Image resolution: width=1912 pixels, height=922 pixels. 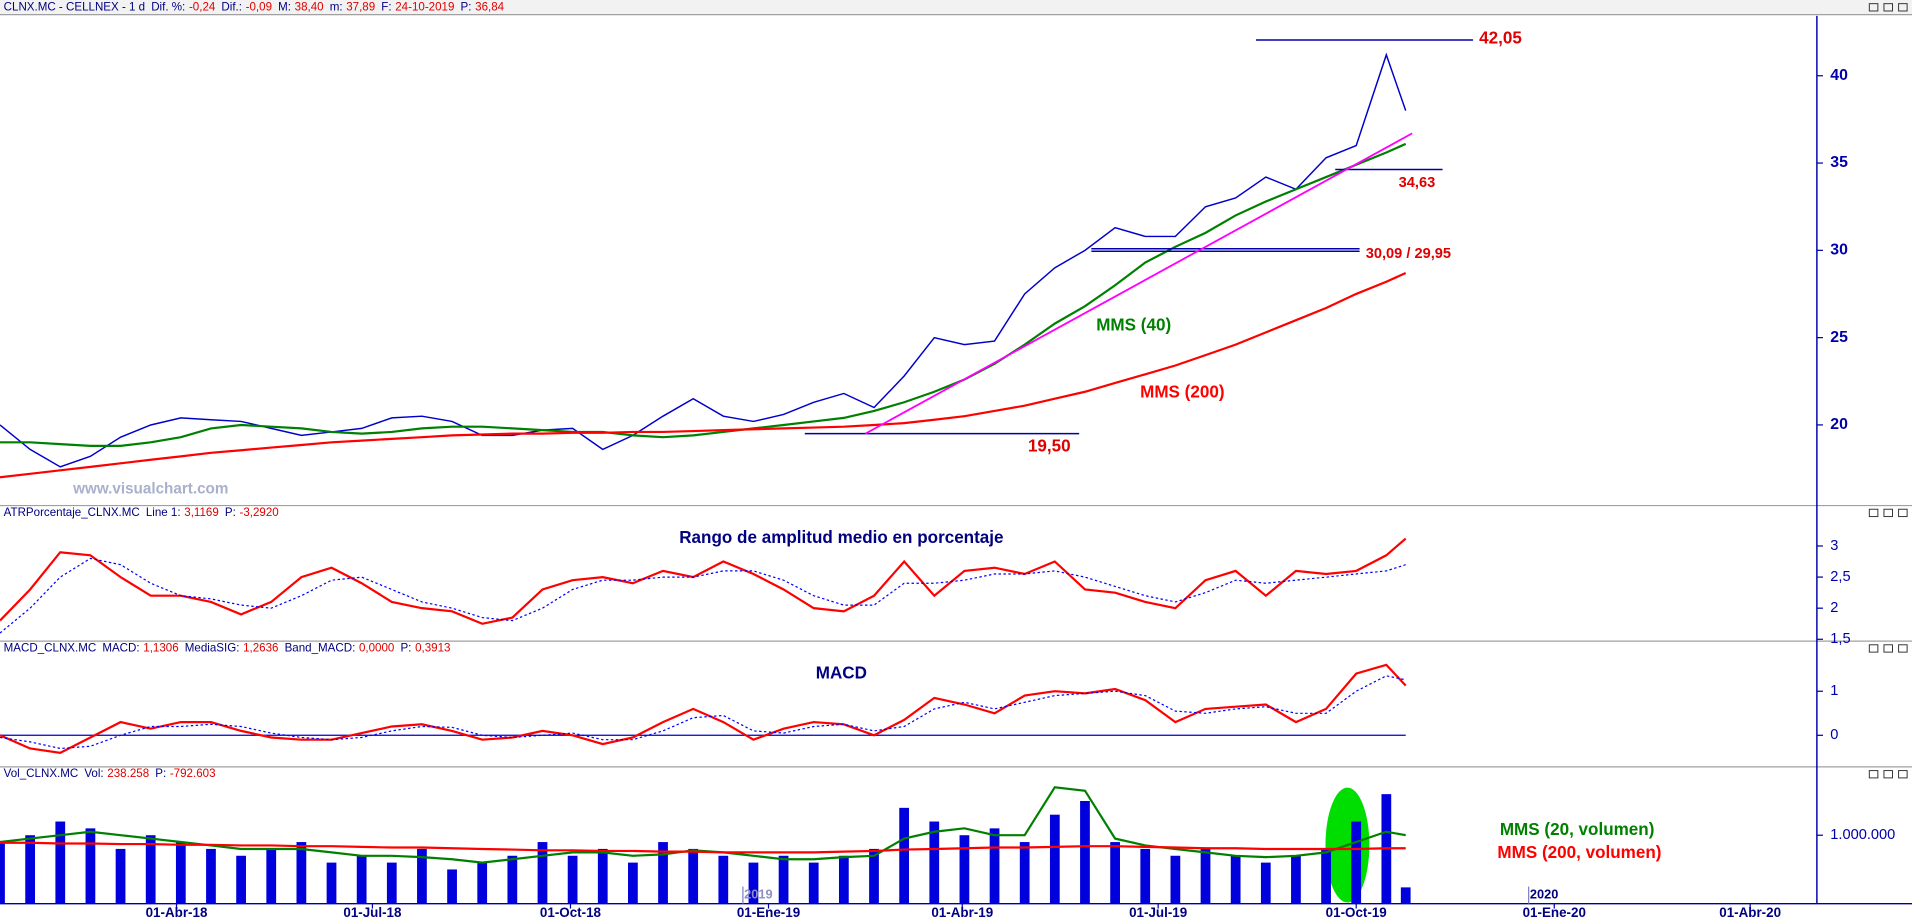 What do you see at coordinates (1862, 835) in the screenshot?
I see `y-tick-label: 1.000.000` at bounding box center [1862, 835].